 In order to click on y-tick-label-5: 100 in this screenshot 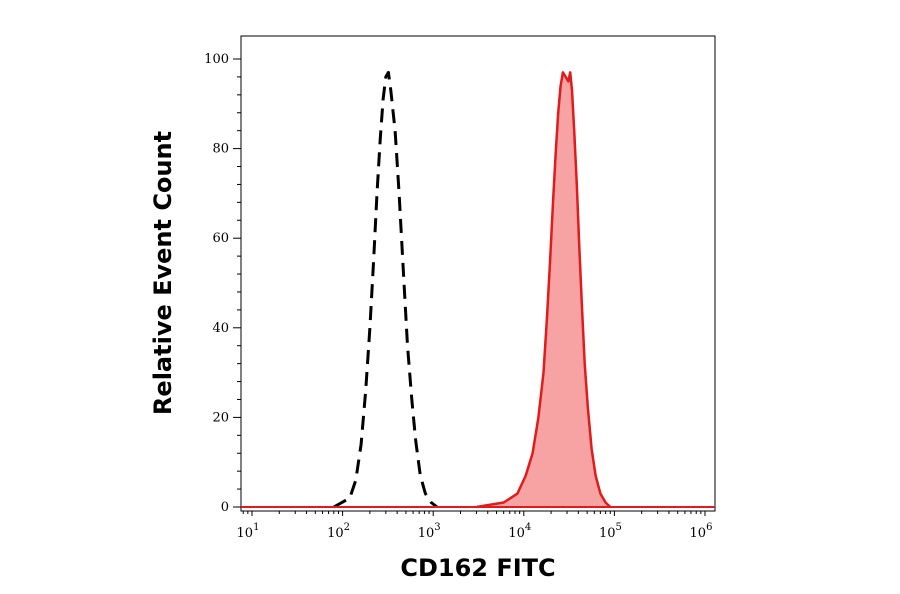, I will do `click(216, 59)`.